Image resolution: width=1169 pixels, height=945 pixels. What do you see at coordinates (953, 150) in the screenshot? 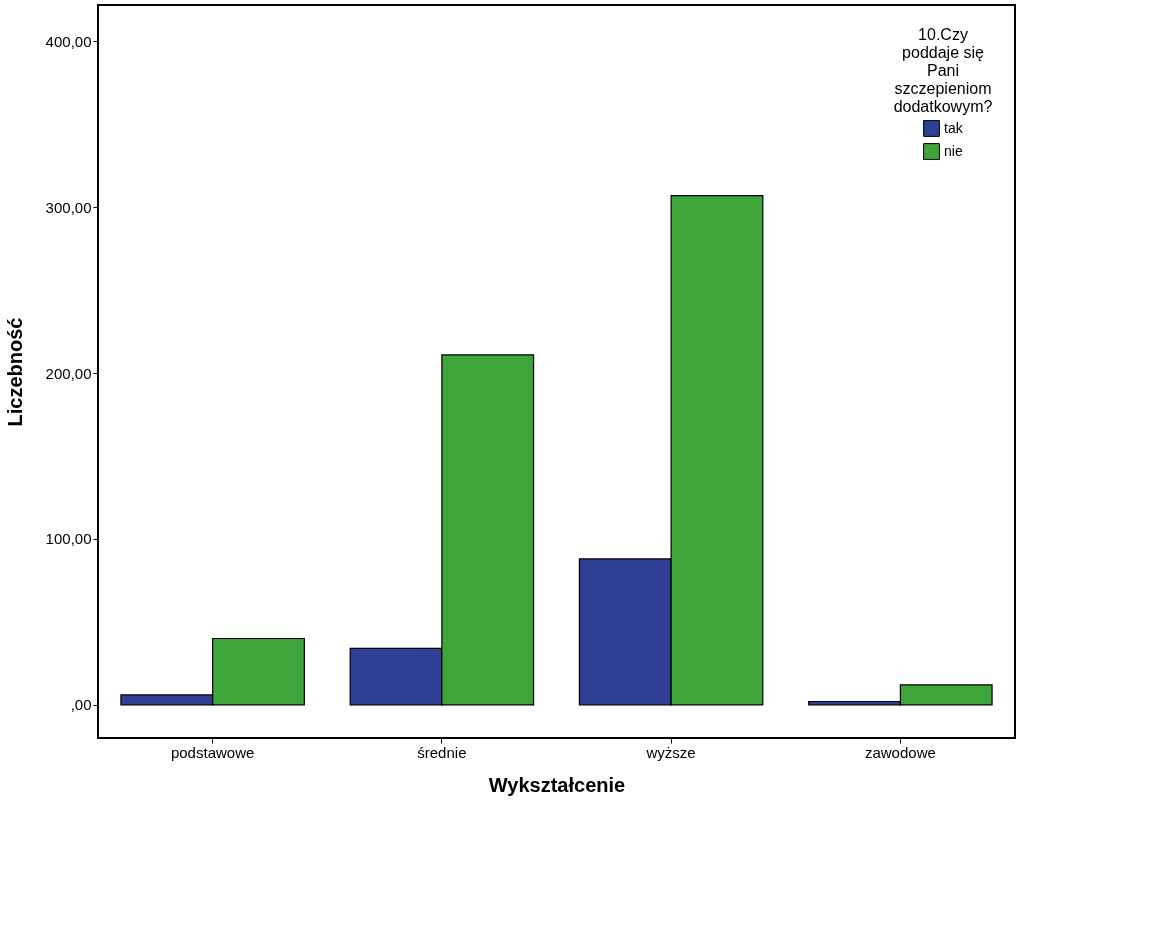
I see `legend-label: nie` at bounding box center [953, 150].